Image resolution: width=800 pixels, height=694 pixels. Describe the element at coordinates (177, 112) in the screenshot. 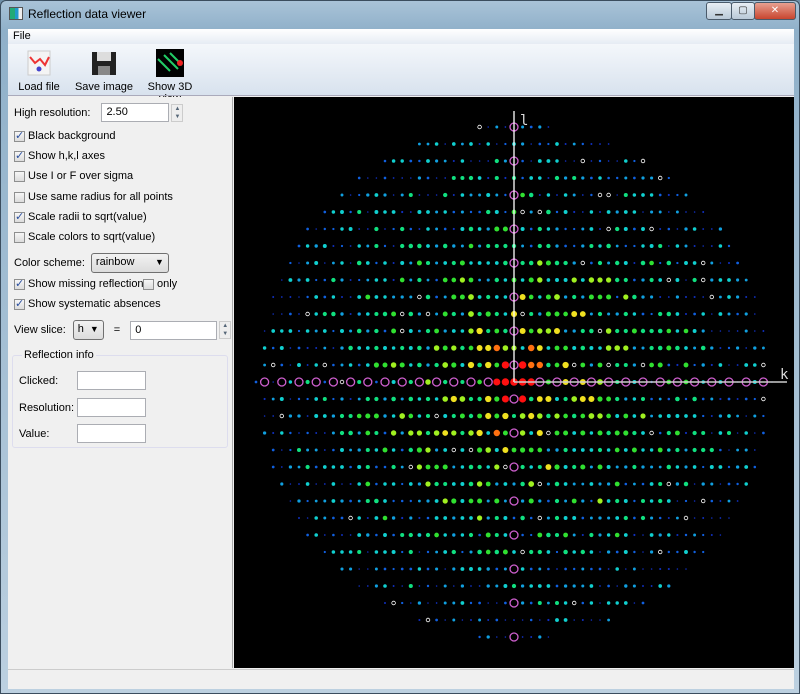

I see `high-resolution-spinner: ▲ ▼` at that location.